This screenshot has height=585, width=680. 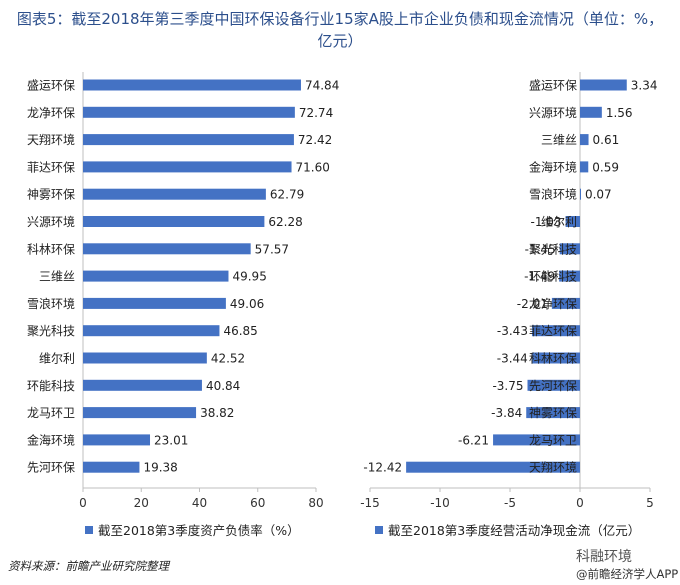 I want to click on right-category-label: 科林环保, so click(x=553, y=359).